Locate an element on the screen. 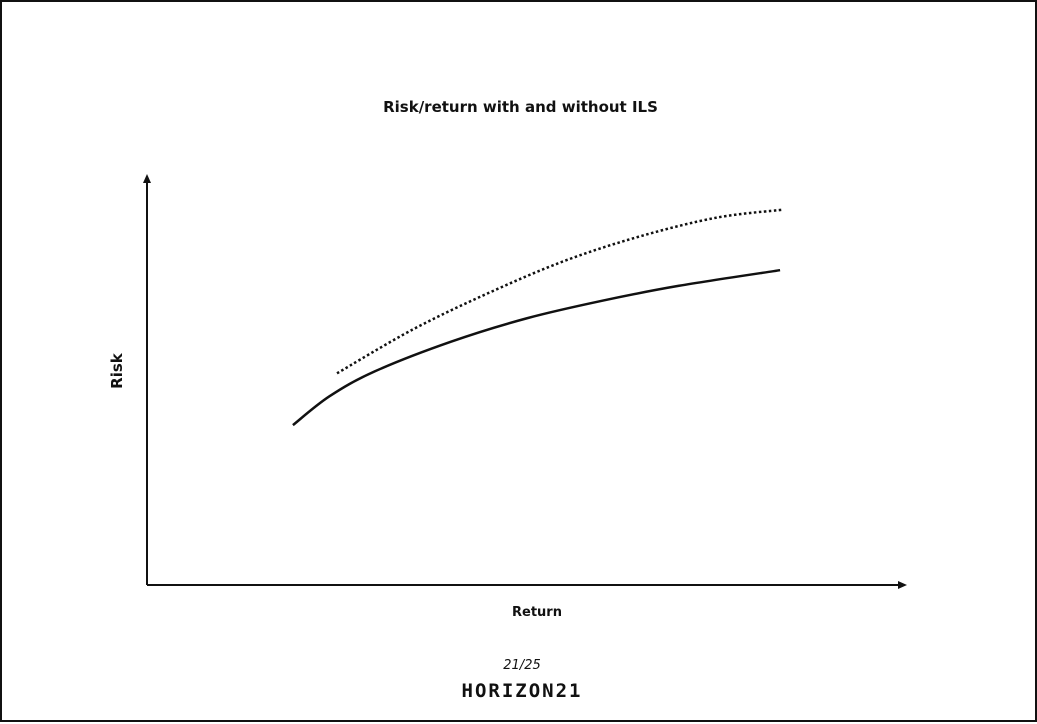 Image resolution: width=1037 pixels, height=724 pixels. series-layer is located at coordinates (537, 317).